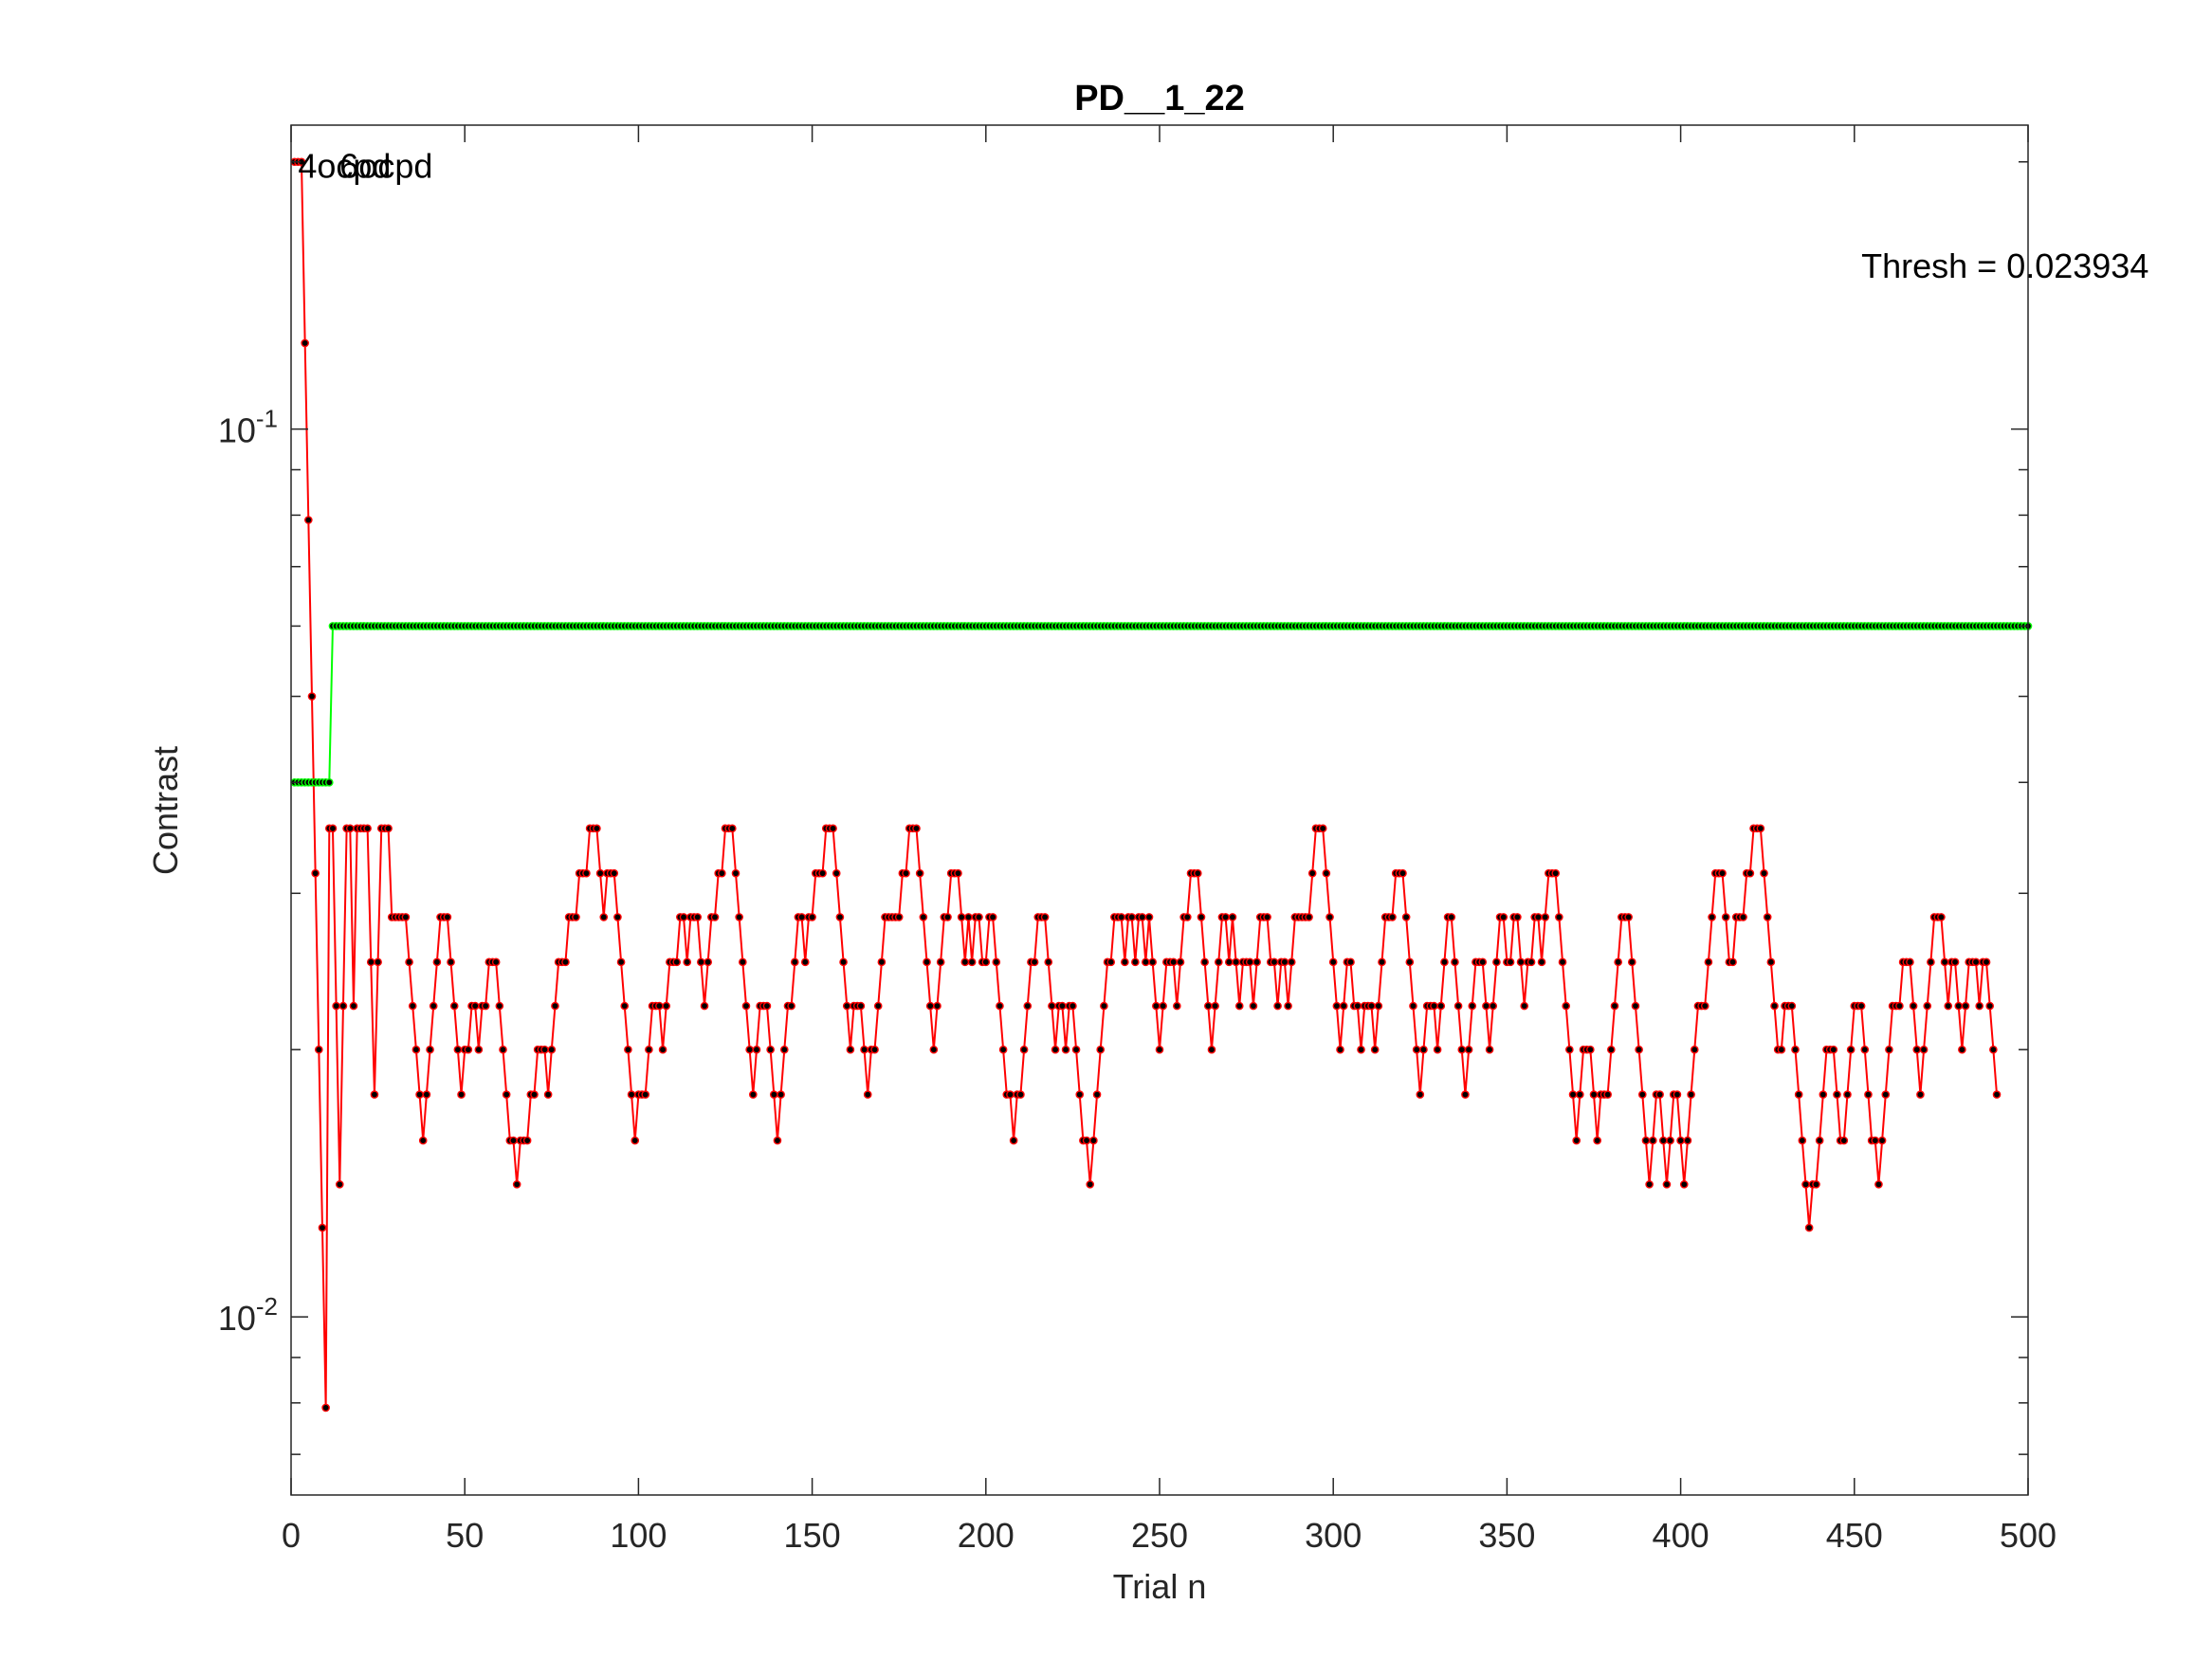 This screenshot has height=1659, width=2212. Describe the element at coordinates (1854, 1535) in the screenshot. I see `x-tick-label: 450` at that location.